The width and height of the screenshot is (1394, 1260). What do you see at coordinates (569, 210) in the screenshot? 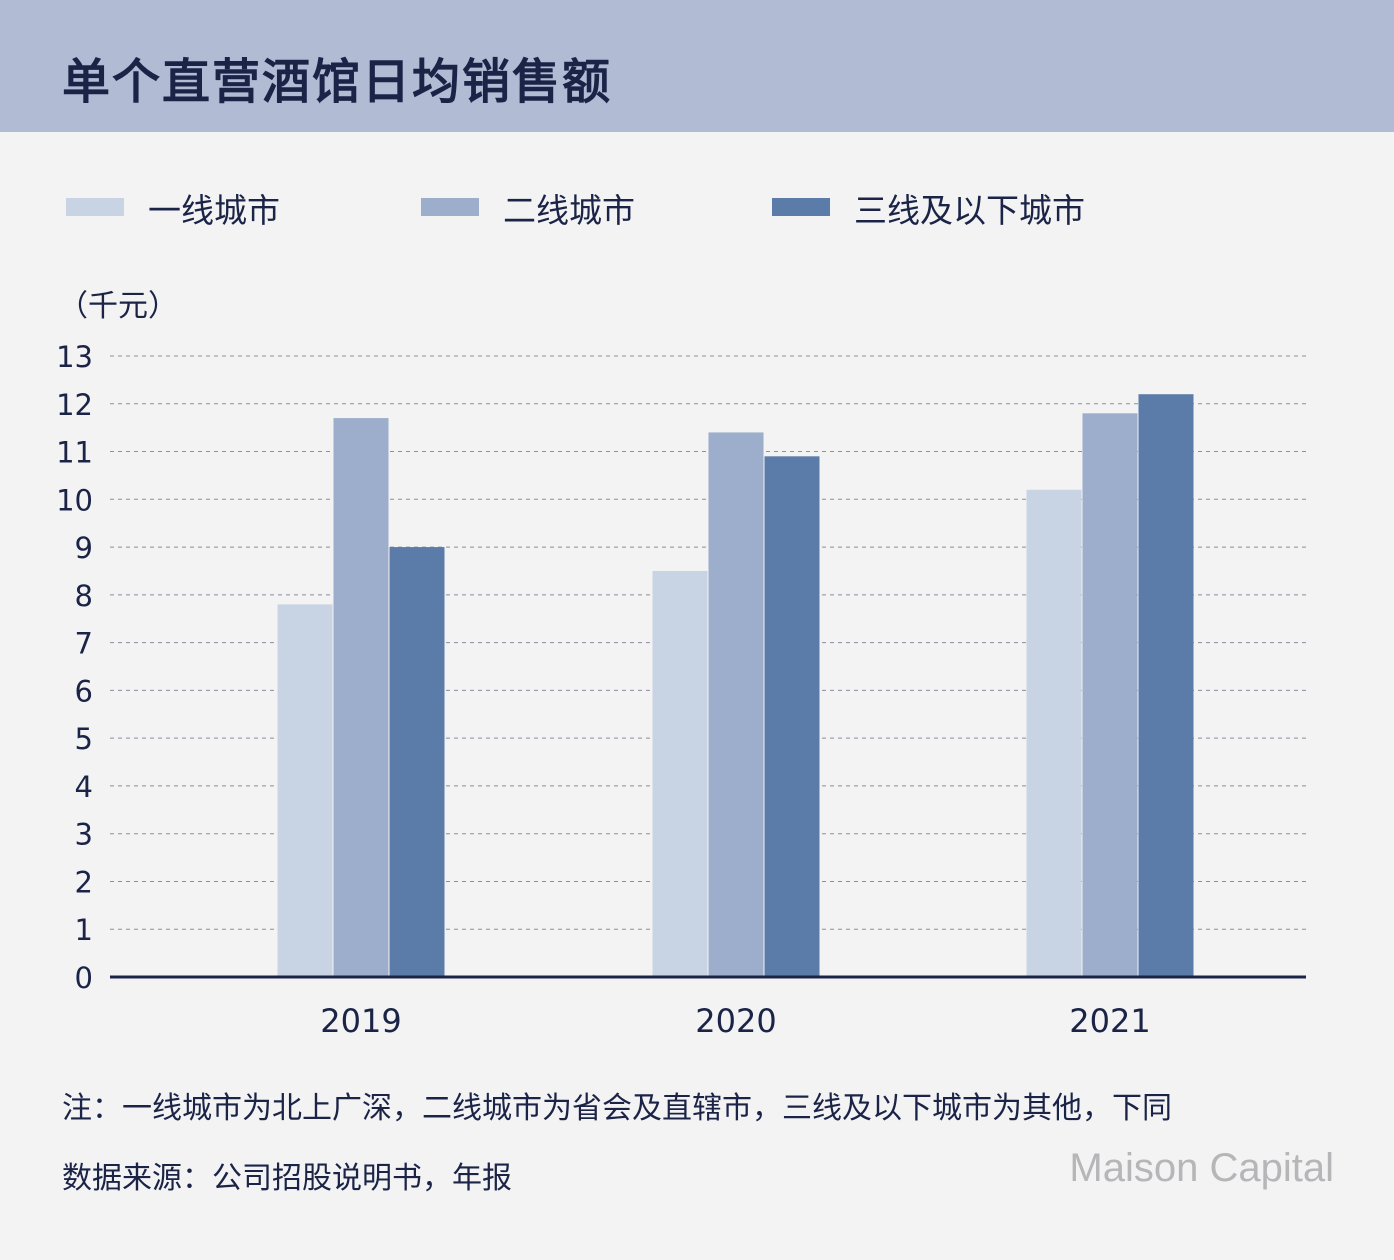
I see `legend-label-tier2: 二线城市` at bounding box center [569, 210].